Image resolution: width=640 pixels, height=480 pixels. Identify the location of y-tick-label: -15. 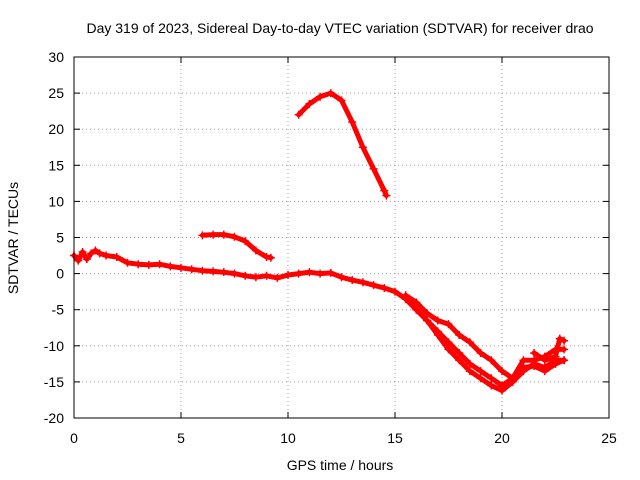
(54, 382).